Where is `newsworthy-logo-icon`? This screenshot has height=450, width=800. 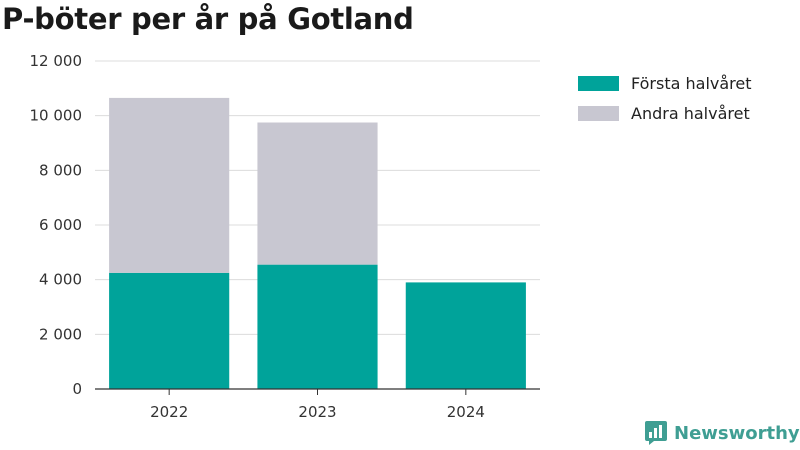
newsworthy-logo-icon is located at coordinates (656, 433).